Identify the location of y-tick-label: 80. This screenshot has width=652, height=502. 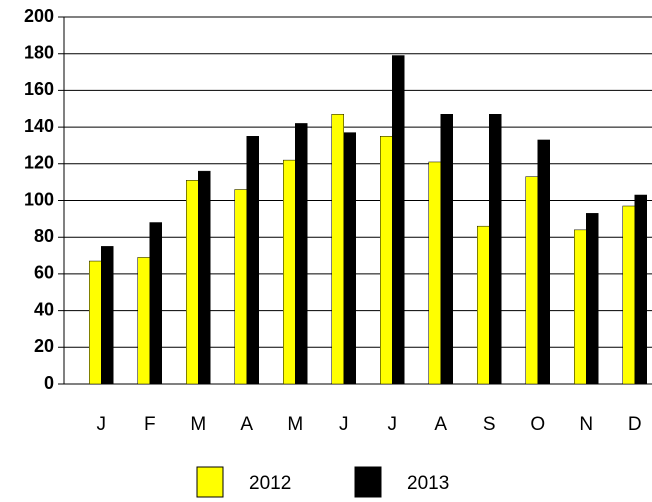
(44, 236).